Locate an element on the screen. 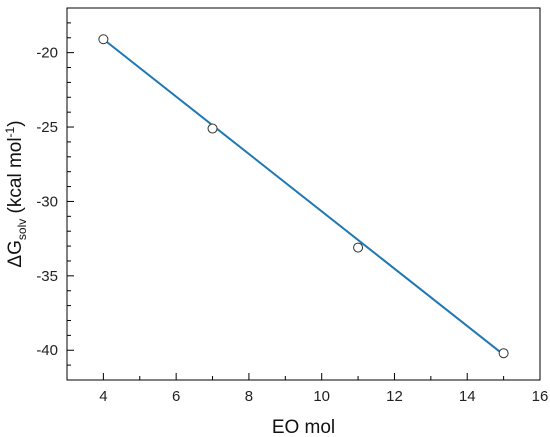 The width and height of the screenshot is (550, 437). x-tick-label: 12 is located at coordinates (394, 396).